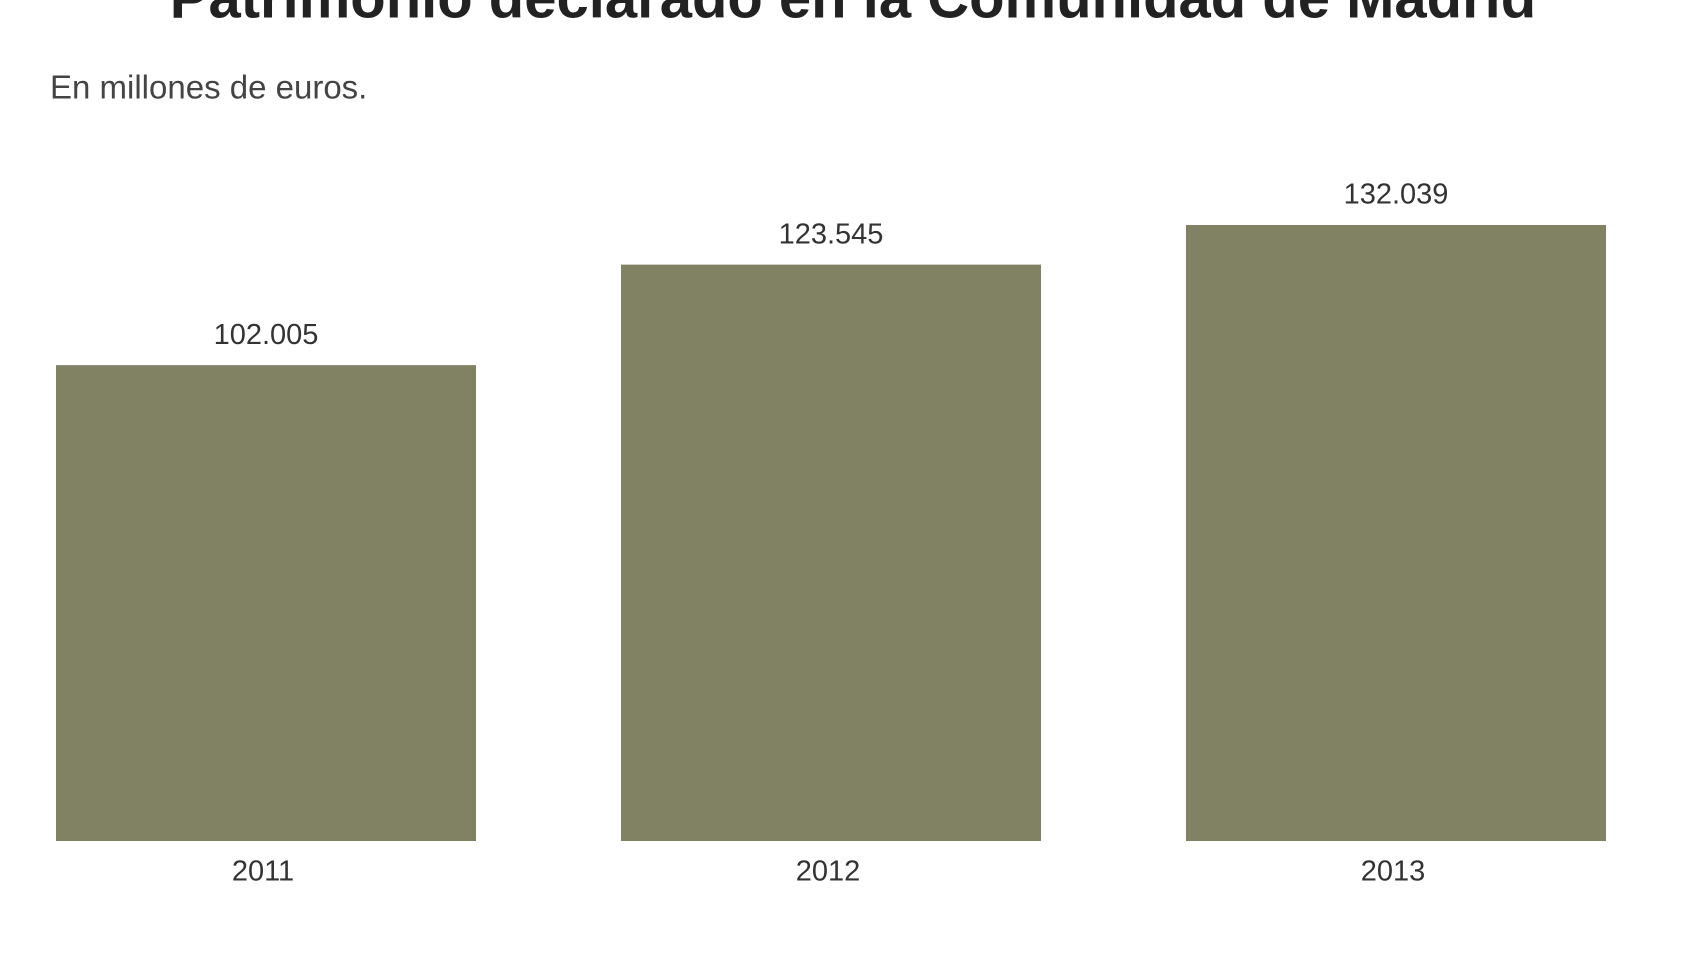 This screenshot has width=1706, height=960. Describe the element at coordinates (1393, 872) in the screenshot. I see `x-tick-label: 2013` at that location.